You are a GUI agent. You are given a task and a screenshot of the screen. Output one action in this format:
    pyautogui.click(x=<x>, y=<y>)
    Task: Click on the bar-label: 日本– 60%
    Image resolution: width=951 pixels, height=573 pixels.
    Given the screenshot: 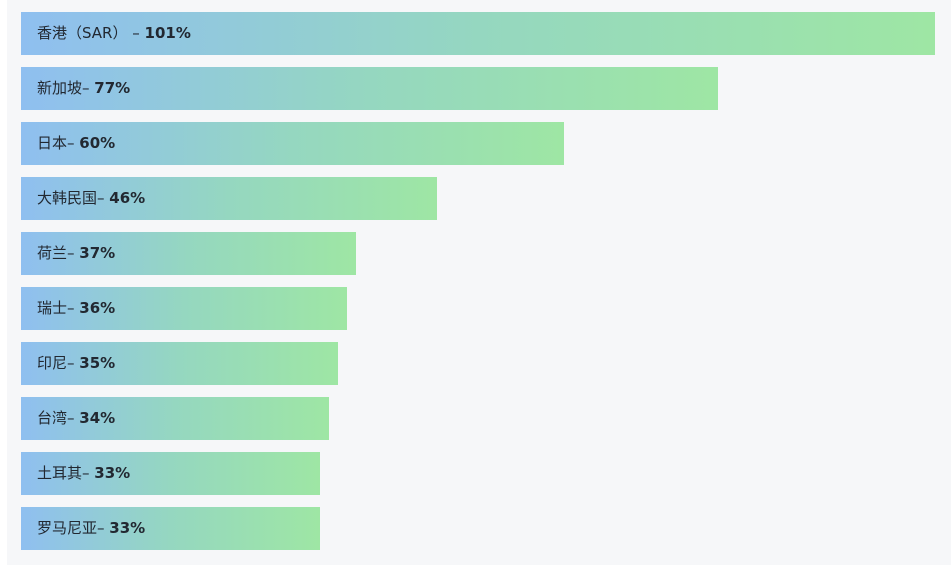 What is the action you would take?
    pyautogui.click(x=76, y=143)
    